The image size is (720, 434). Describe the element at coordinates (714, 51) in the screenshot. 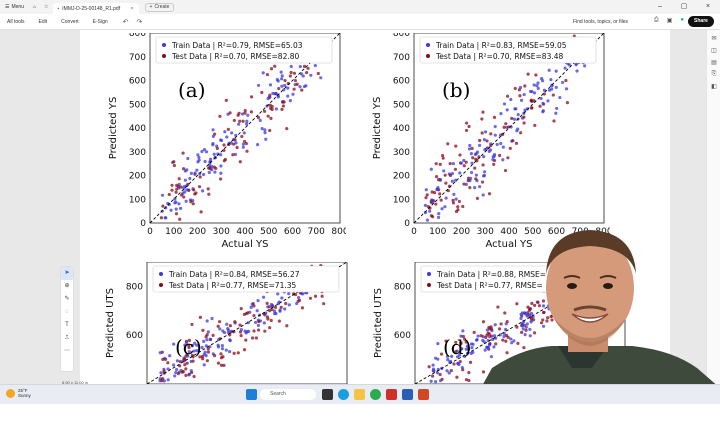

I see `bookmark-icon: ◫` at that location.